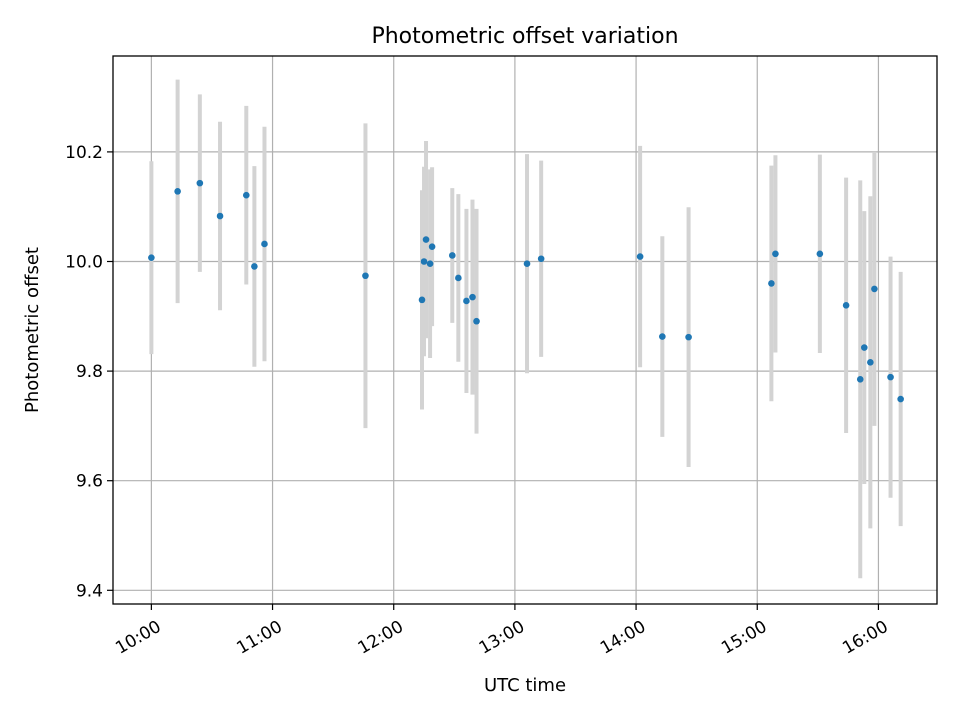  I want to click on y-tick-label: 10.2, so click(84, 153).